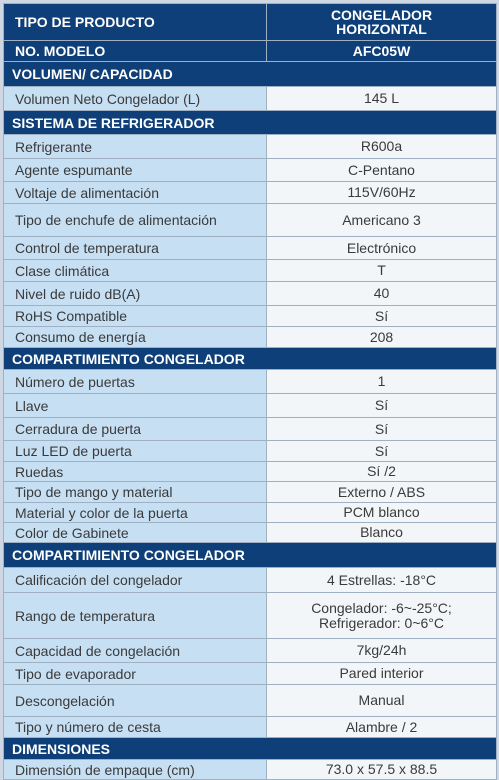  I want to click on row-label: Refrigerante, so click(135, 146).